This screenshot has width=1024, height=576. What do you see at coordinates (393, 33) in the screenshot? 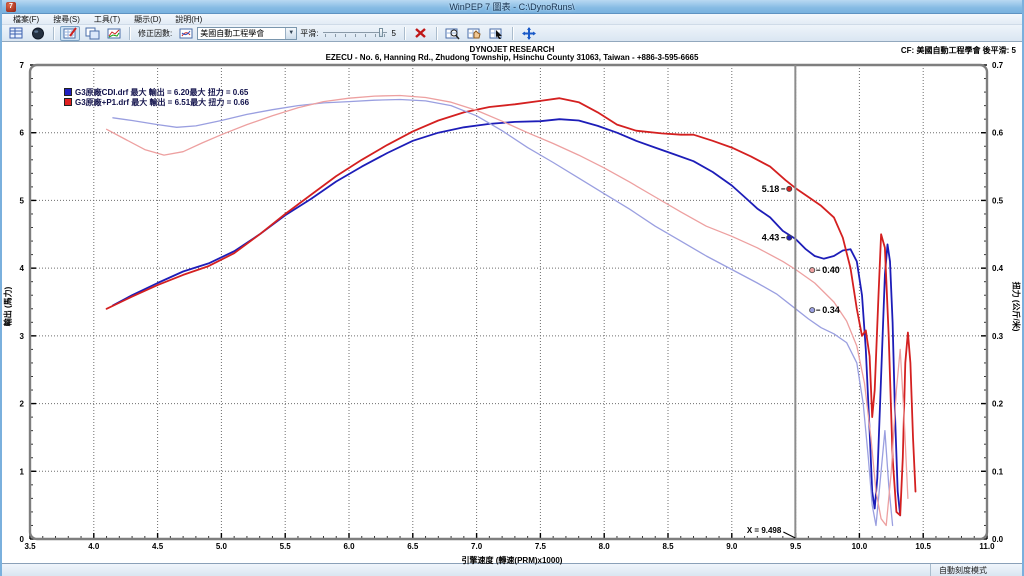
I see `smoothing-value: 5` at bounding box center [393, 33].